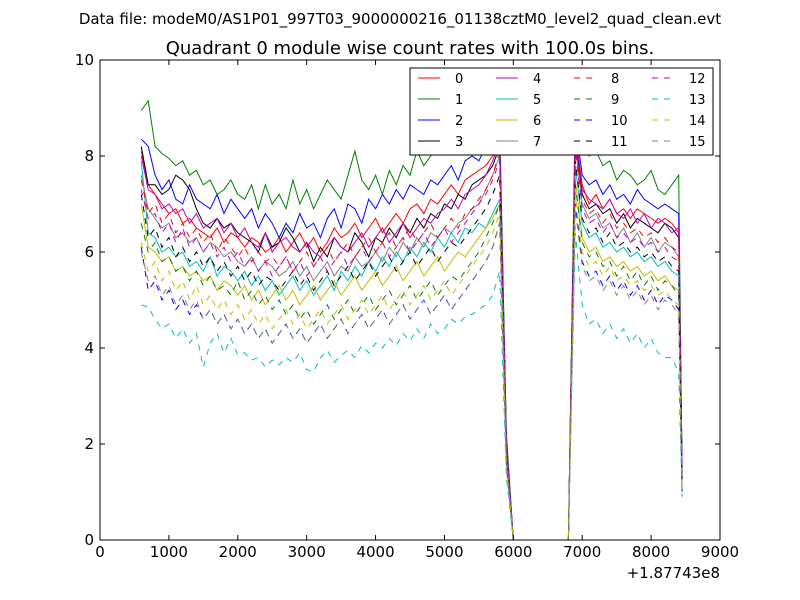 The width and height of the screenshot is (800, 600). What do you see at coordinates (651, 552) in the screenshot?
I see `x-tick-label: 8000` at bounding box center [651, 552].